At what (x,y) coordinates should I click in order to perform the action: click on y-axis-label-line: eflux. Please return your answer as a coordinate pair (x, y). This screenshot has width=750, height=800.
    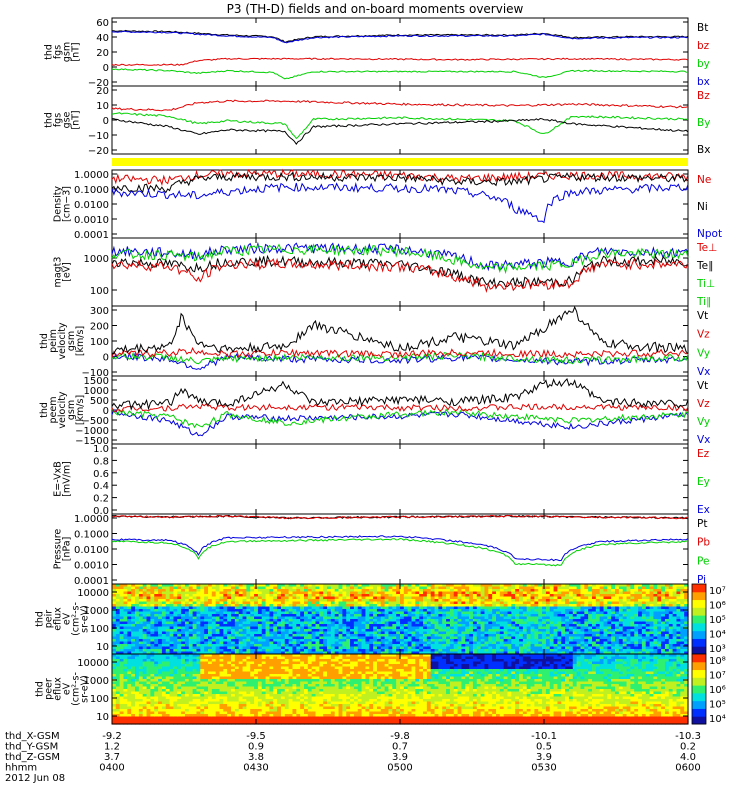
    Looking at the image, I should click on (58, 619).